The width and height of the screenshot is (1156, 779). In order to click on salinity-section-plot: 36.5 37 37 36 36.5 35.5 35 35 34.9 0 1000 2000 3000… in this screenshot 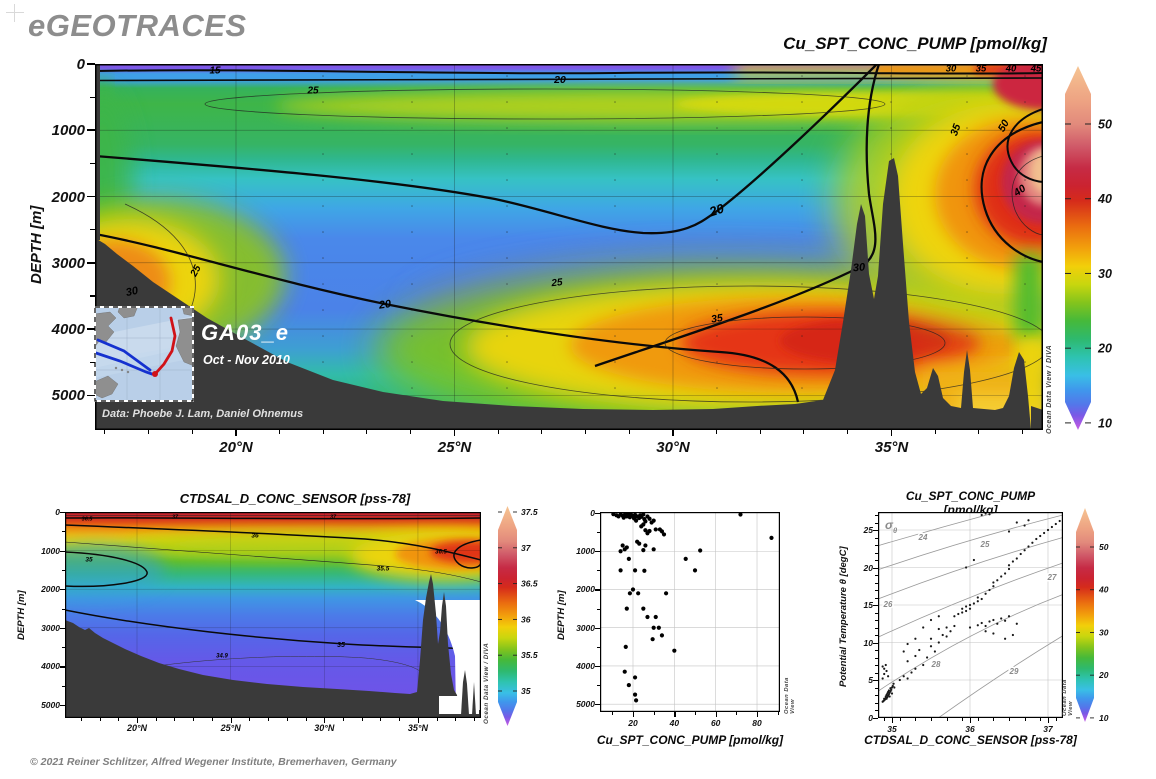, I will do `click(261, 620)`.